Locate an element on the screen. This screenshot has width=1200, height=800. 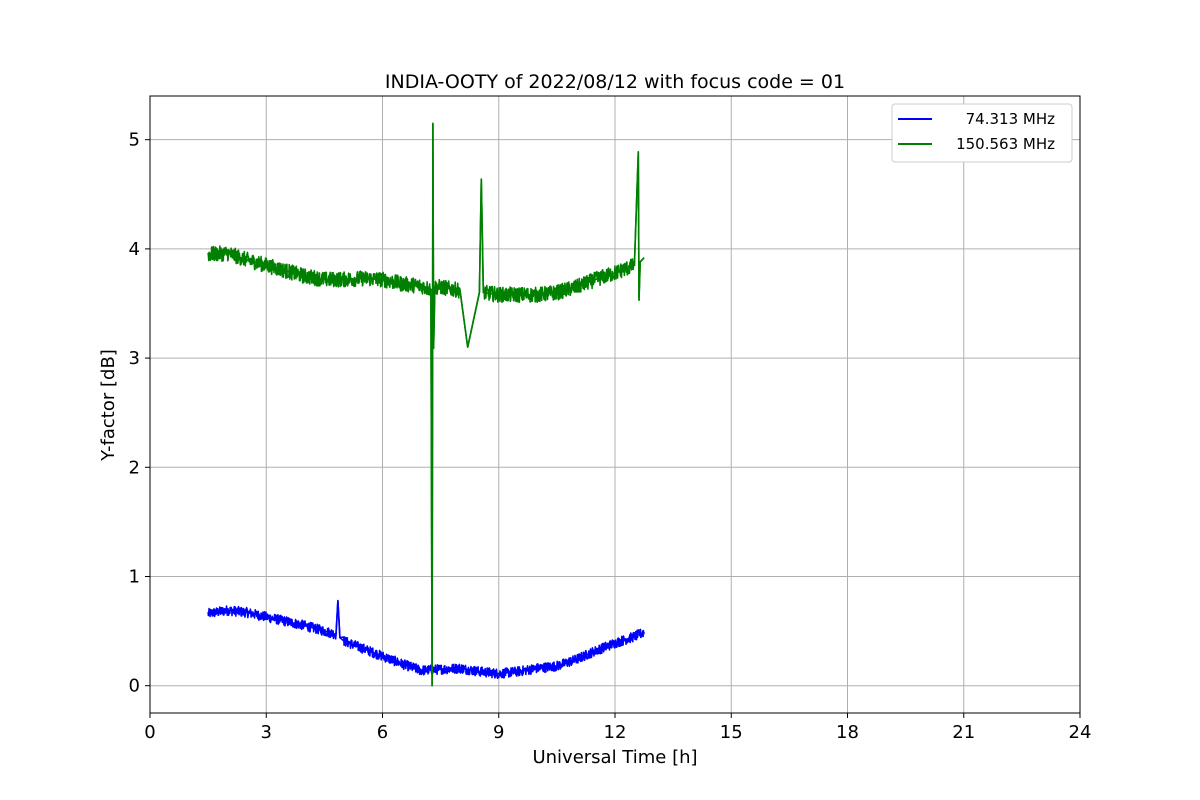
legend-frame is located at coordinates (982, 133).